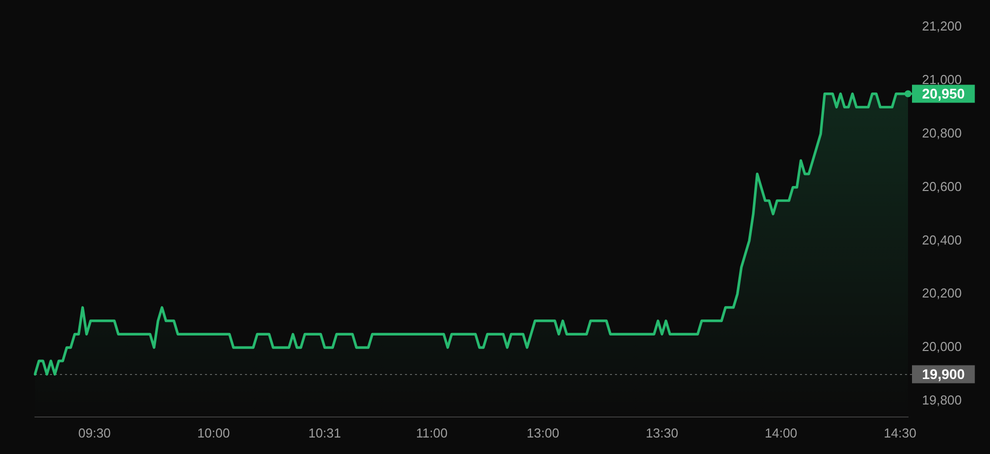 Image resolution: width=990 pixels, height=454 pixels. What do you see at coordinates (942, 400) in the screenshot?
I see `y-tick-label: 19,800` at bounding box center [942, 400].